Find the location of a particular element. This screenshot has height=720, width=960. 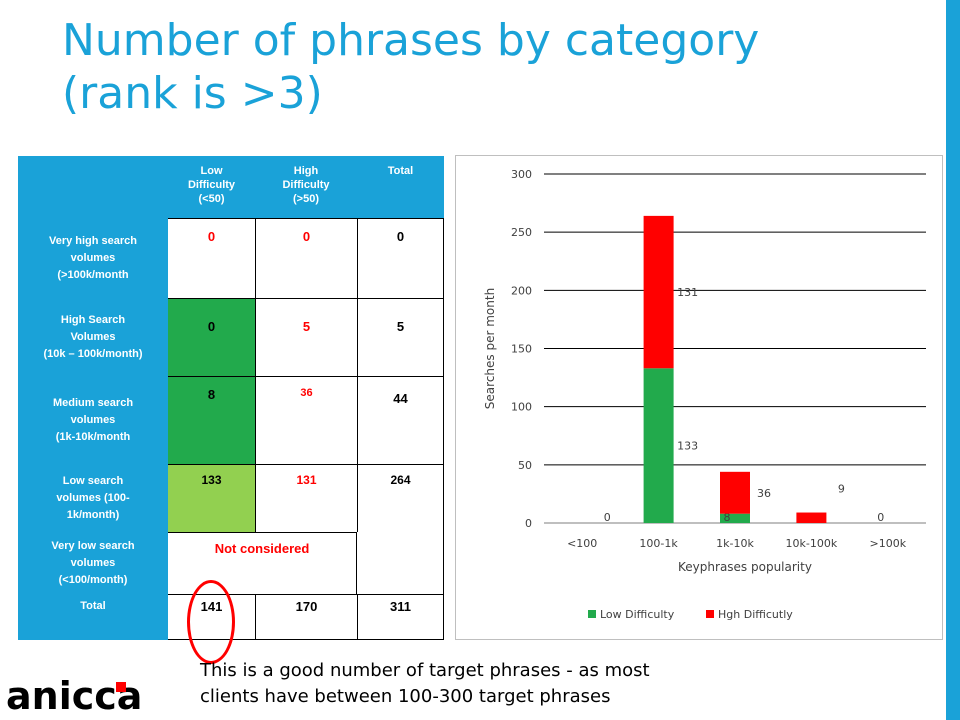

y-tick-label: 250 is located at coordinates (521, 232).